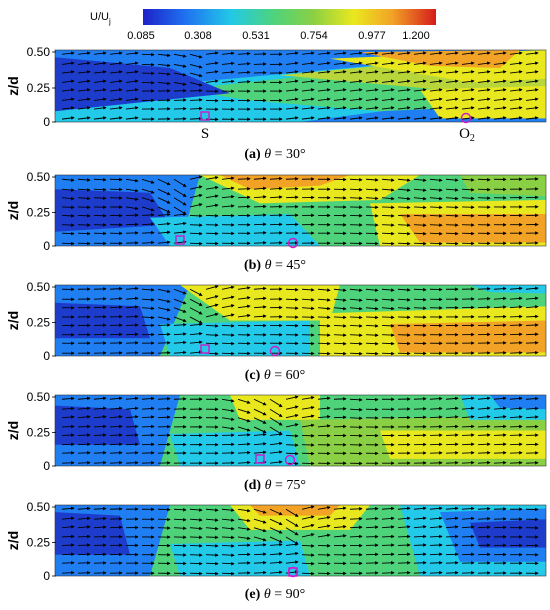 The image size is (550, 610). I want to click on panel-caption: (d) θ = 75°, so click(275, 485).